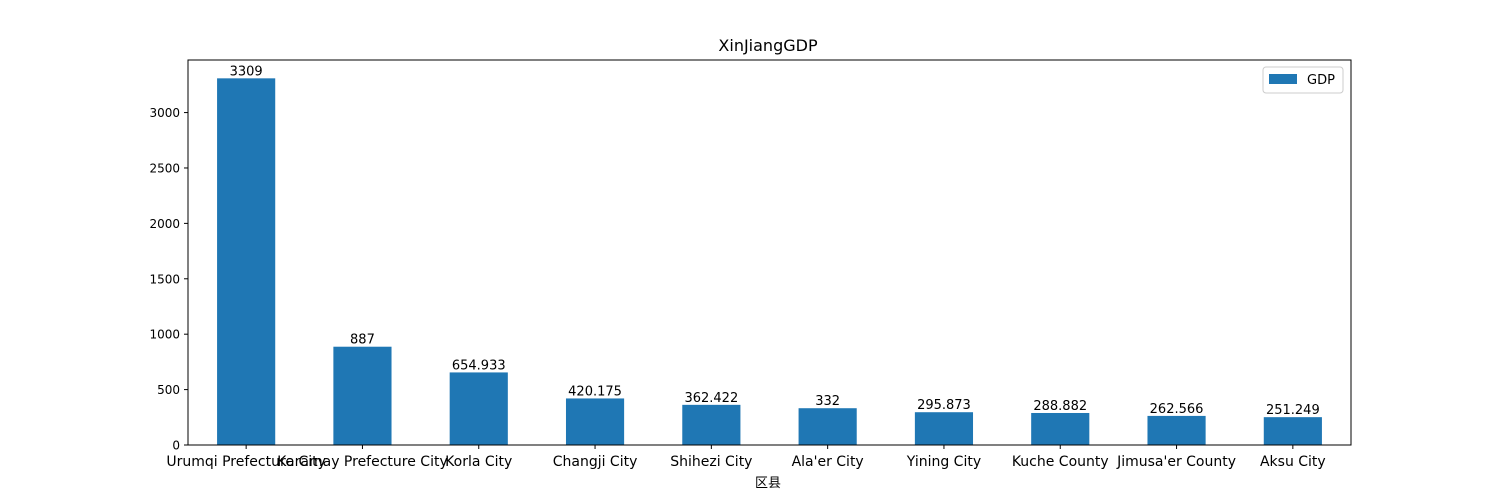 The height and width of the screenshot is (500, 1500). Describe the element at coordinates (164, 279) in the screenshot. I see `y-tick-label: 1500` at that location.